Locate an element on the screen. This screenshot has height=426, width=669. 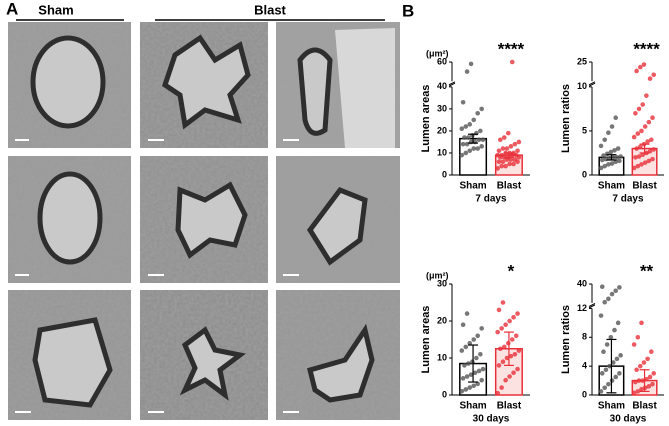
y-tick-label: 10 is located at coordinates (442, 152).